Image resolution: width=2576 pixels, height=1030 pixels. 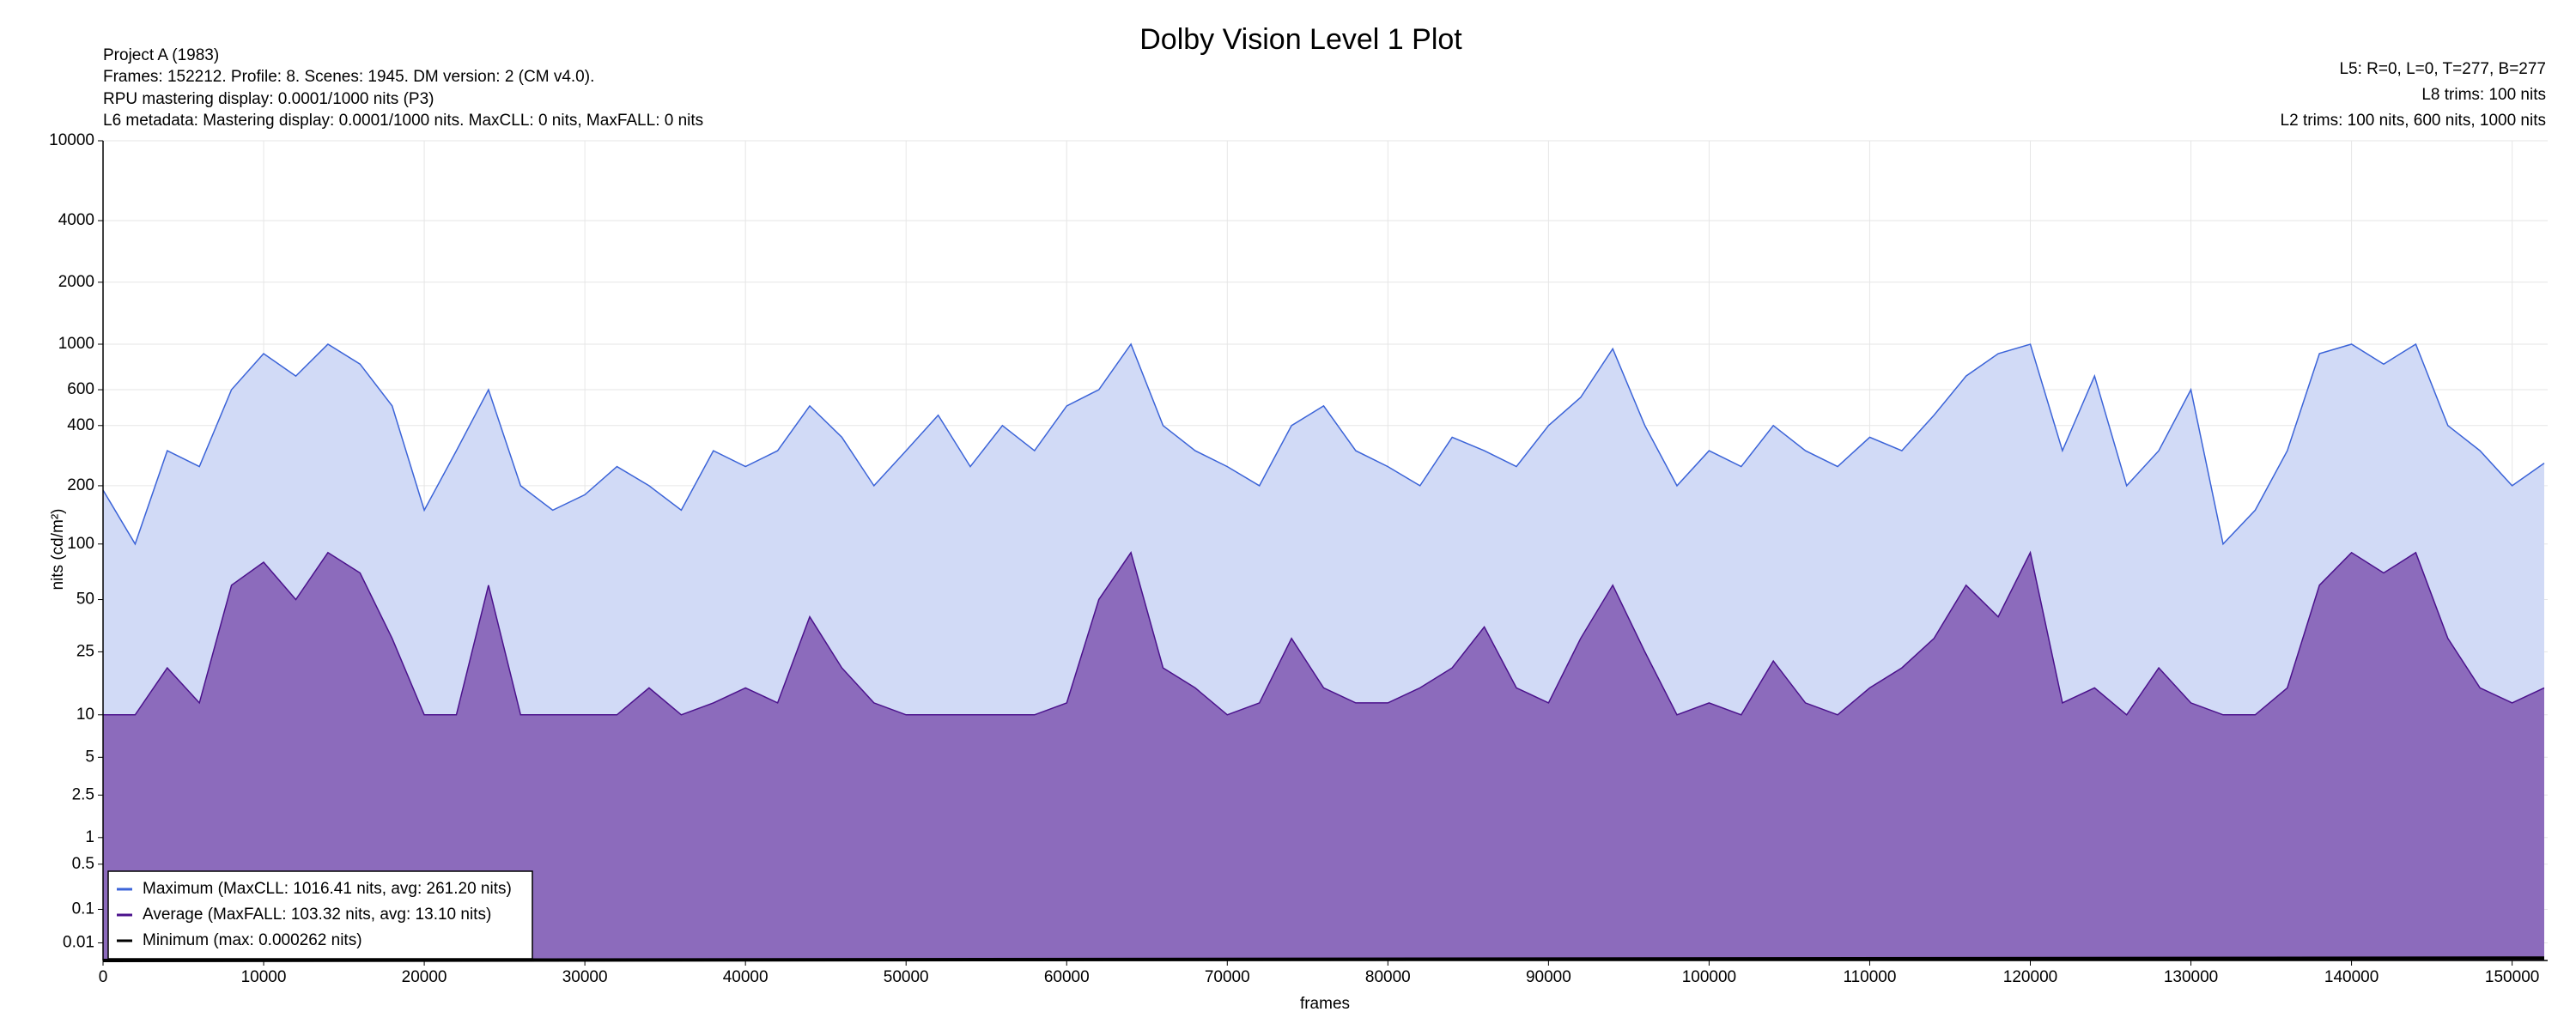 What do you see at coordinates (1228, 977) in the screenshot?
I see `x-tick-label: 70000` at bounding box center [1228, 977].